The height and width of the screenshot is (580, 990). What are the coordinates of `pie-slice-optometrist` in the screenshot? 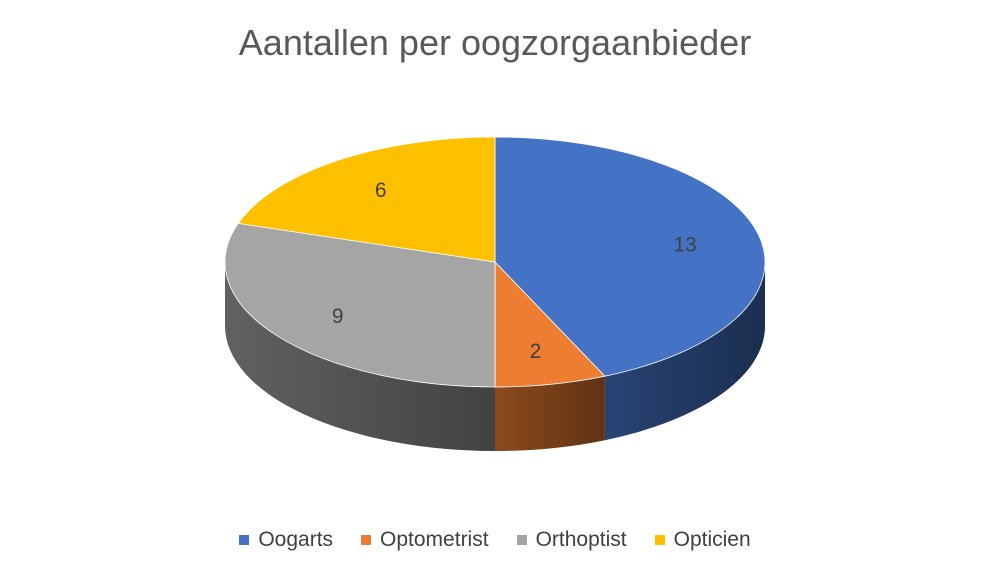 It's located at (550, 324).